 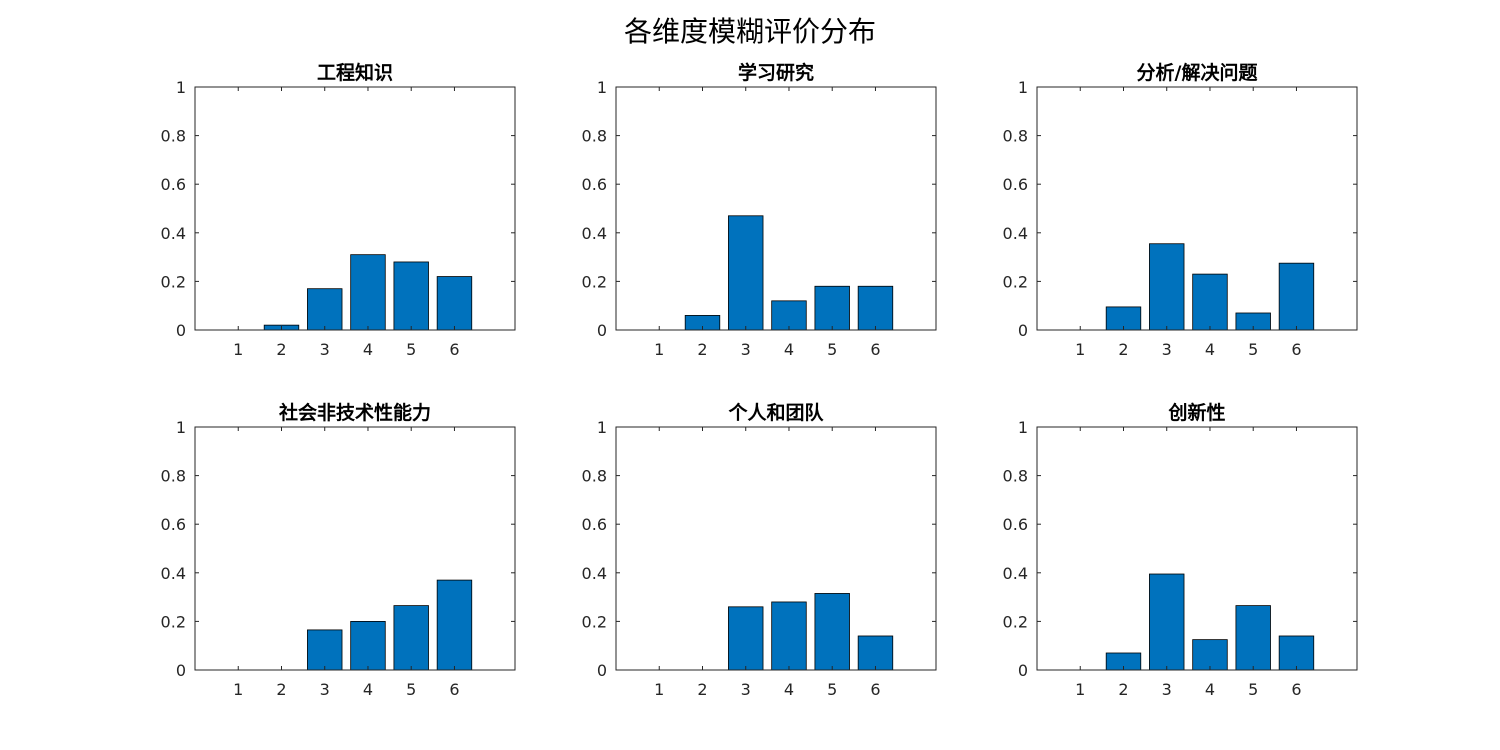 I want to click on subplot-5: 个人和团队 0 0.2 0.4 0.6 0.8 1 1 2 3 4 5 6, so click(x=759, y=550).